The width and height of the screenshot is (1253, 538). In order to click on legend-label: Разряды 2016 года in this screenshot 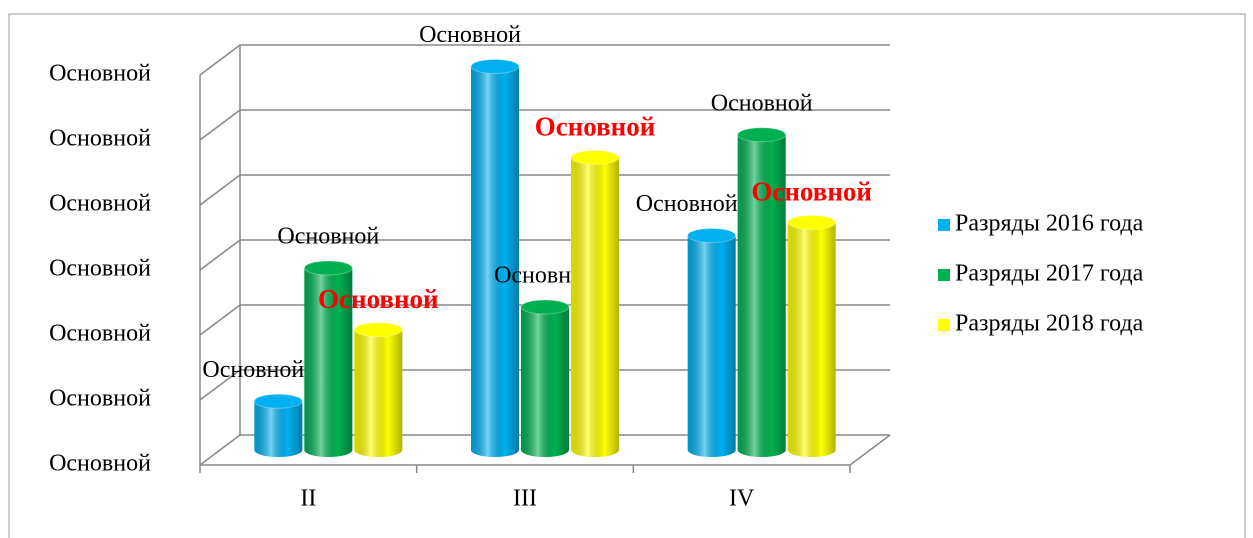, I will do `click(1049, 224)`.